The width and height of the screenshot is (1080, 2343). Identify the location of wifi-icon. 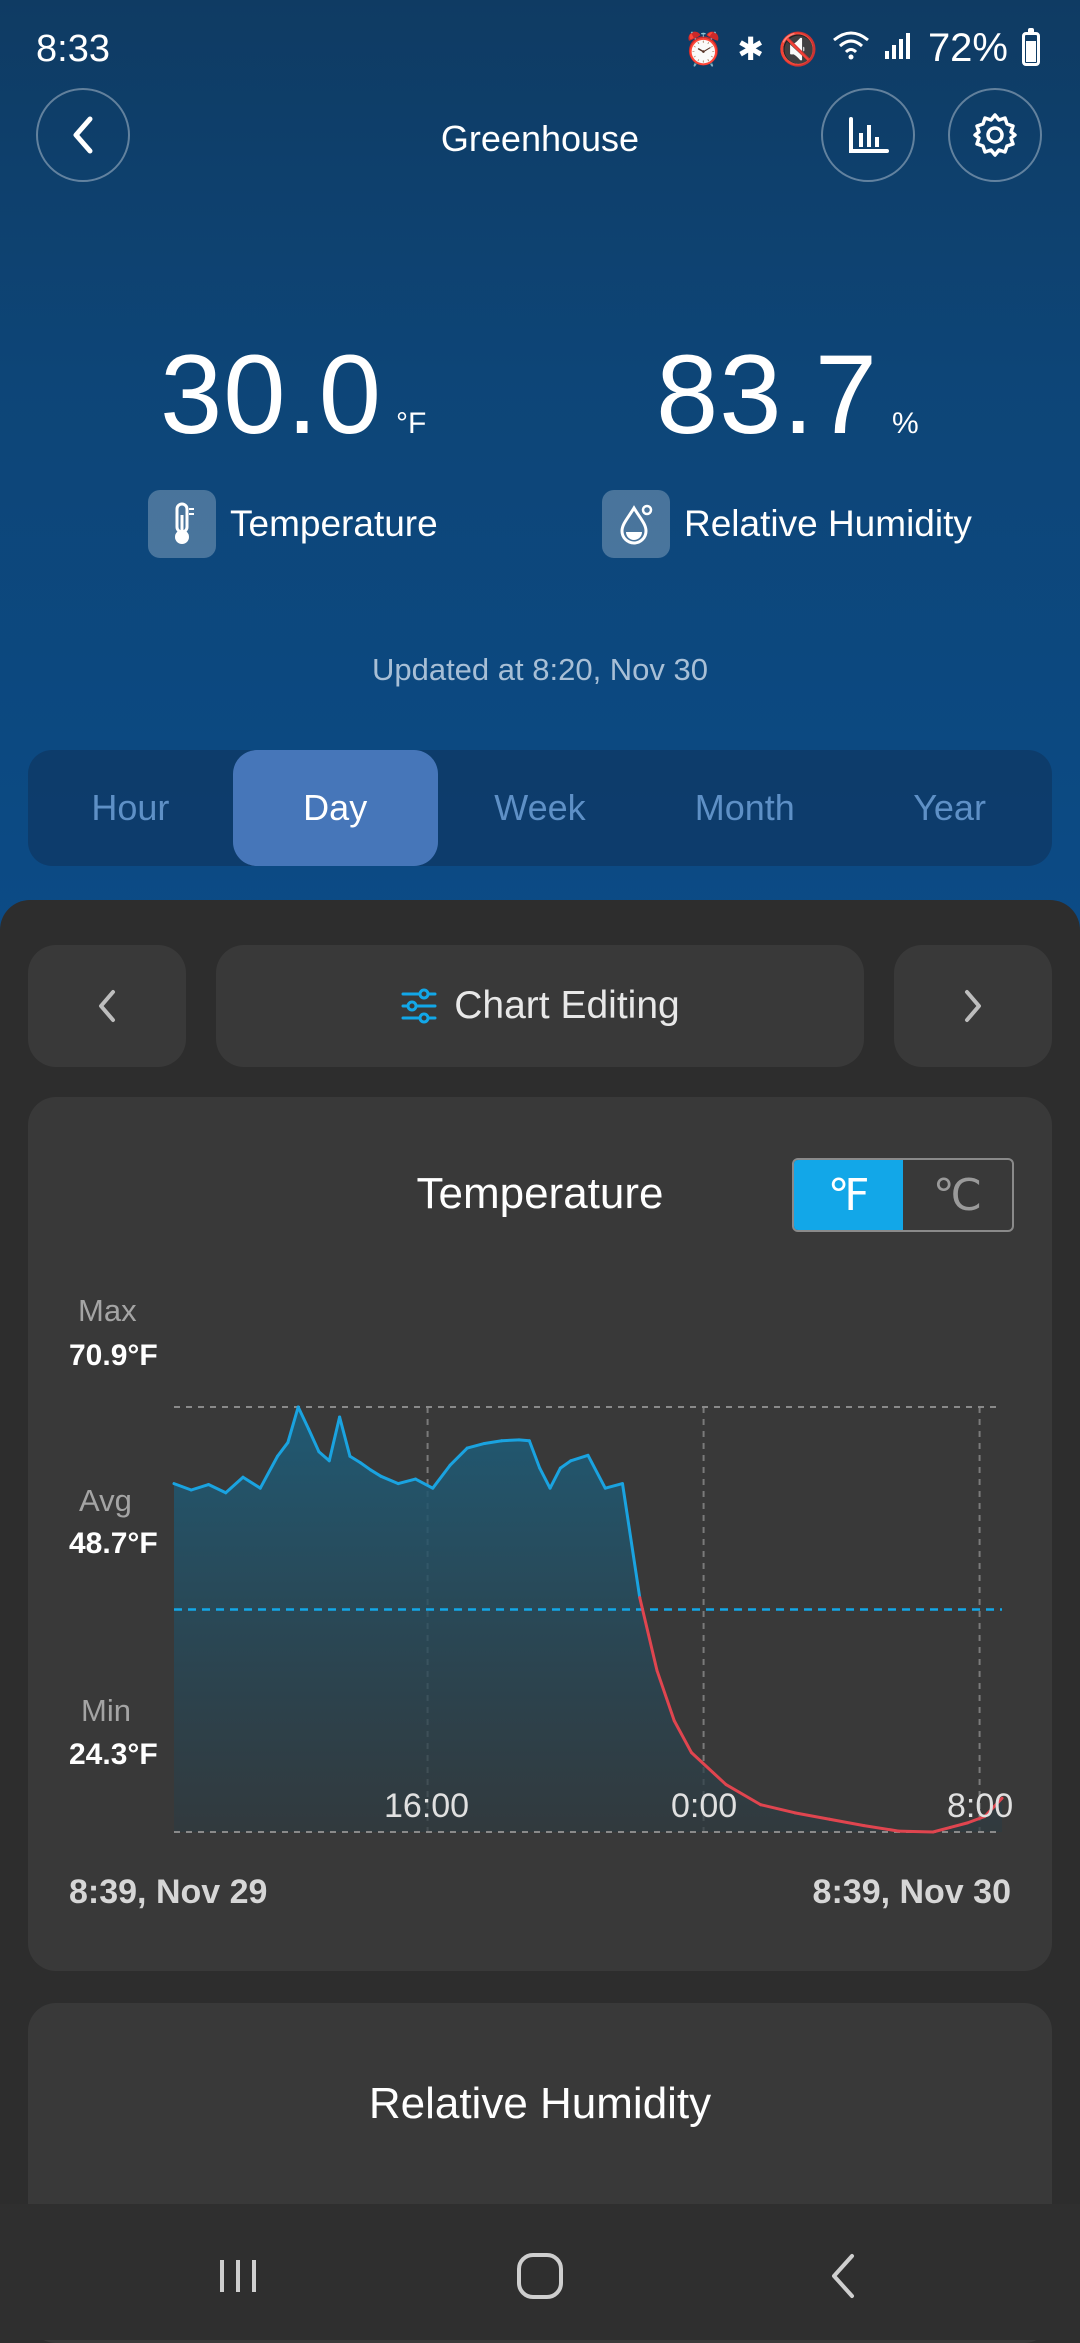
(851, 49).